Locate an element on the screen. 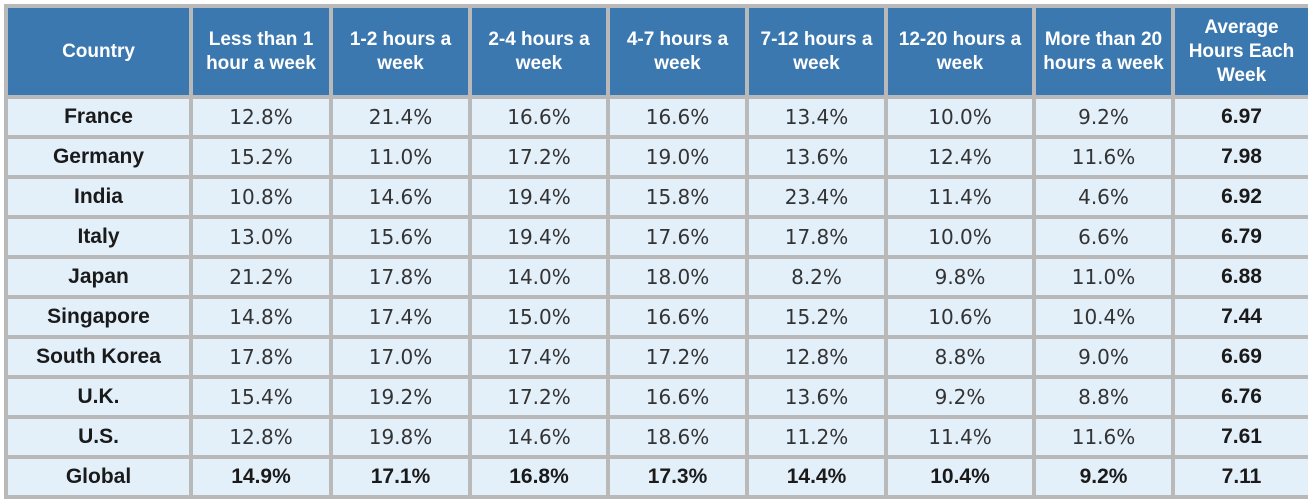 The image size is (1308, 503). country-cell: South Korea is located at coordinates (98, 357).